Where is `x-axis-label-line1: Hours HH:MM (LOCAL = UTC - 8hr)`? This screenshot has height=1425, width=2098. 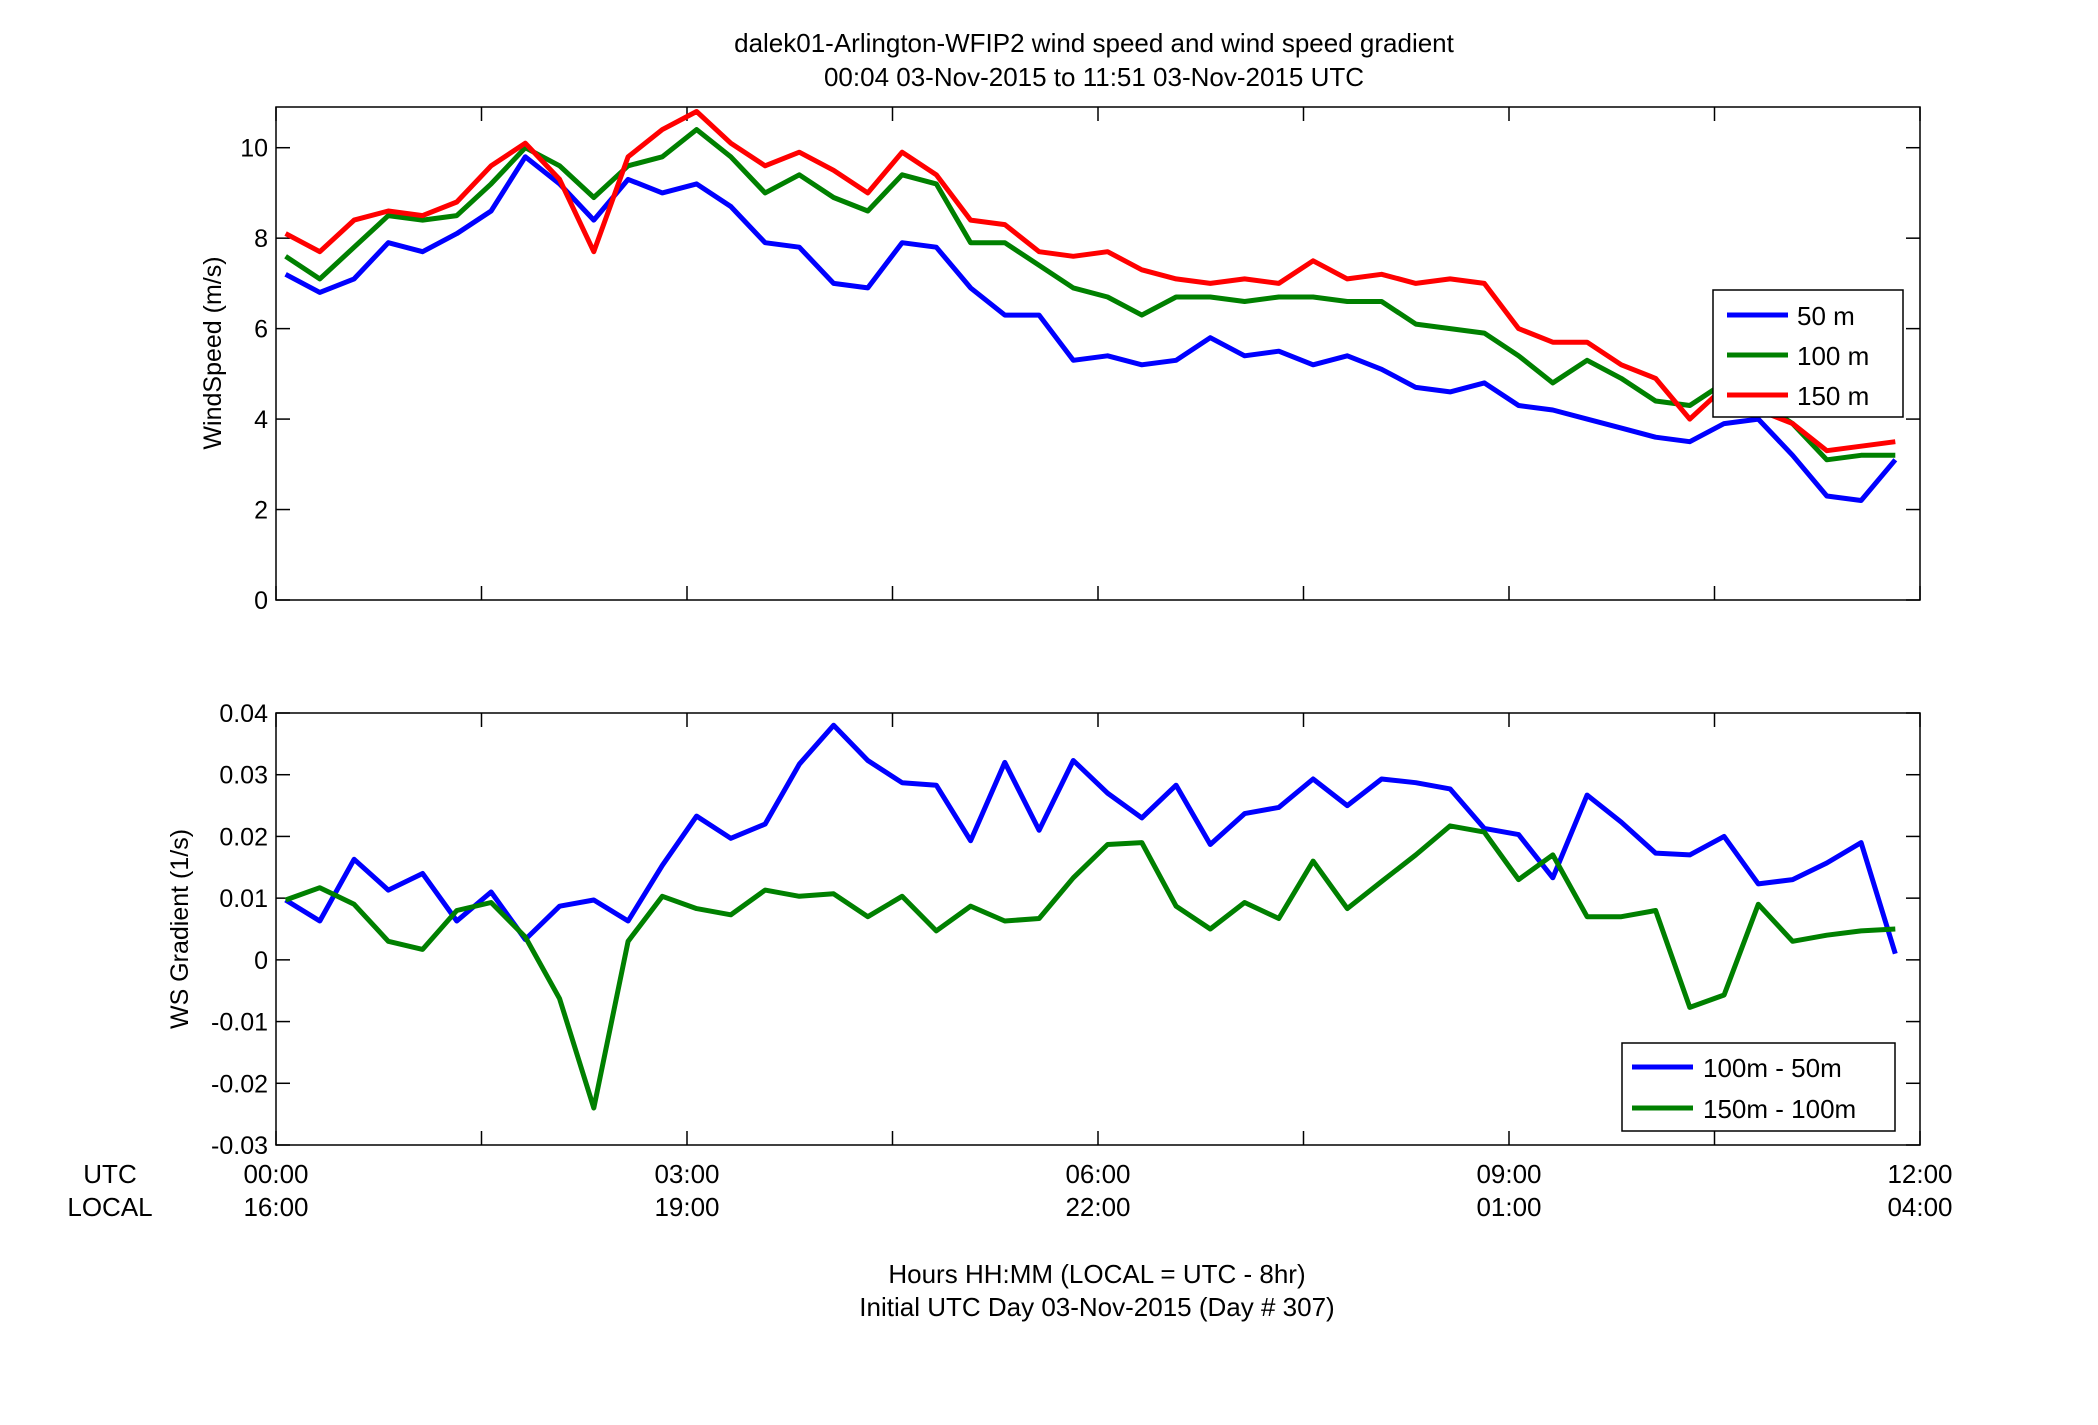
x-axis-label-line1: Hours HH:MM (LOCAL = UTC - 8hr) is located at coordinates (1096, 1274).